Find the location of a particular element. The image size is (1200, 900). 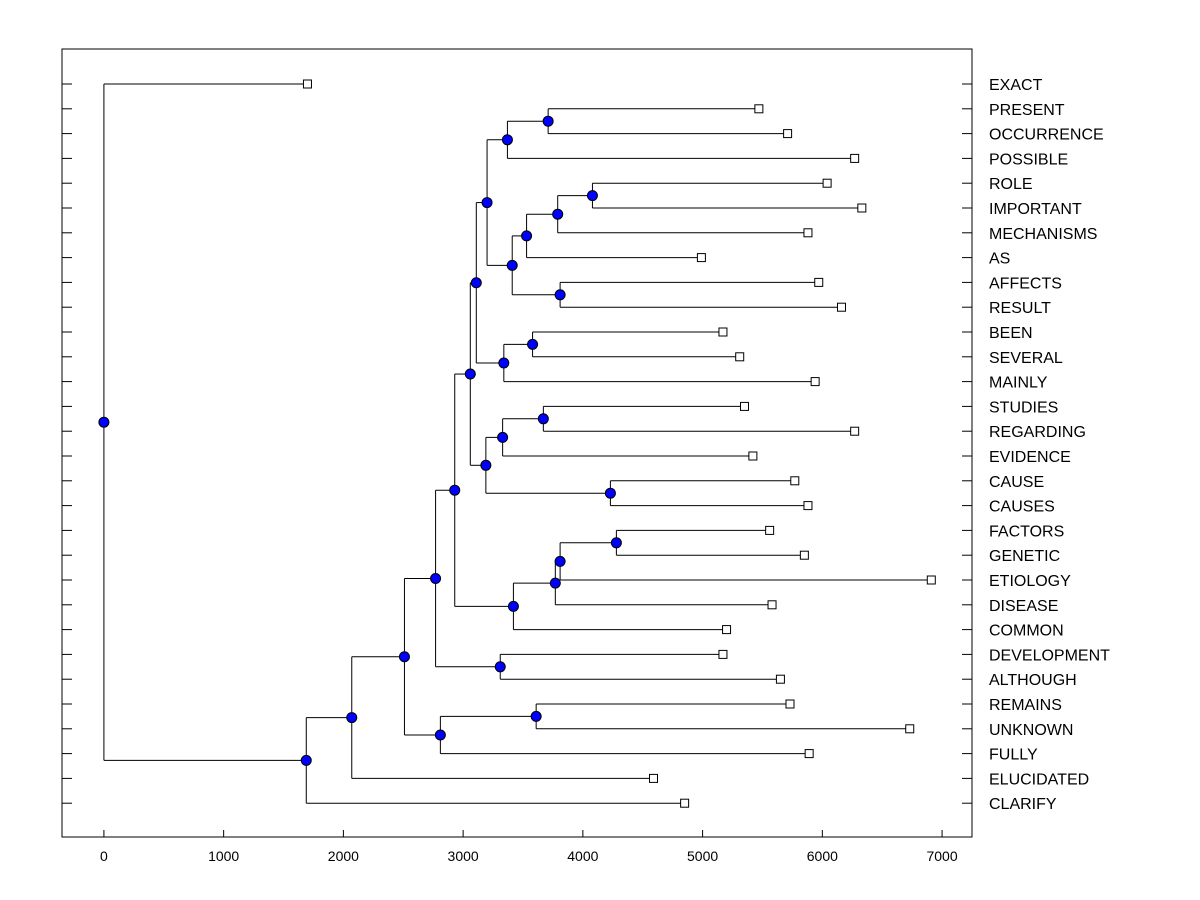

leaf-label: COMMON is located at coordinates (1026, 631).